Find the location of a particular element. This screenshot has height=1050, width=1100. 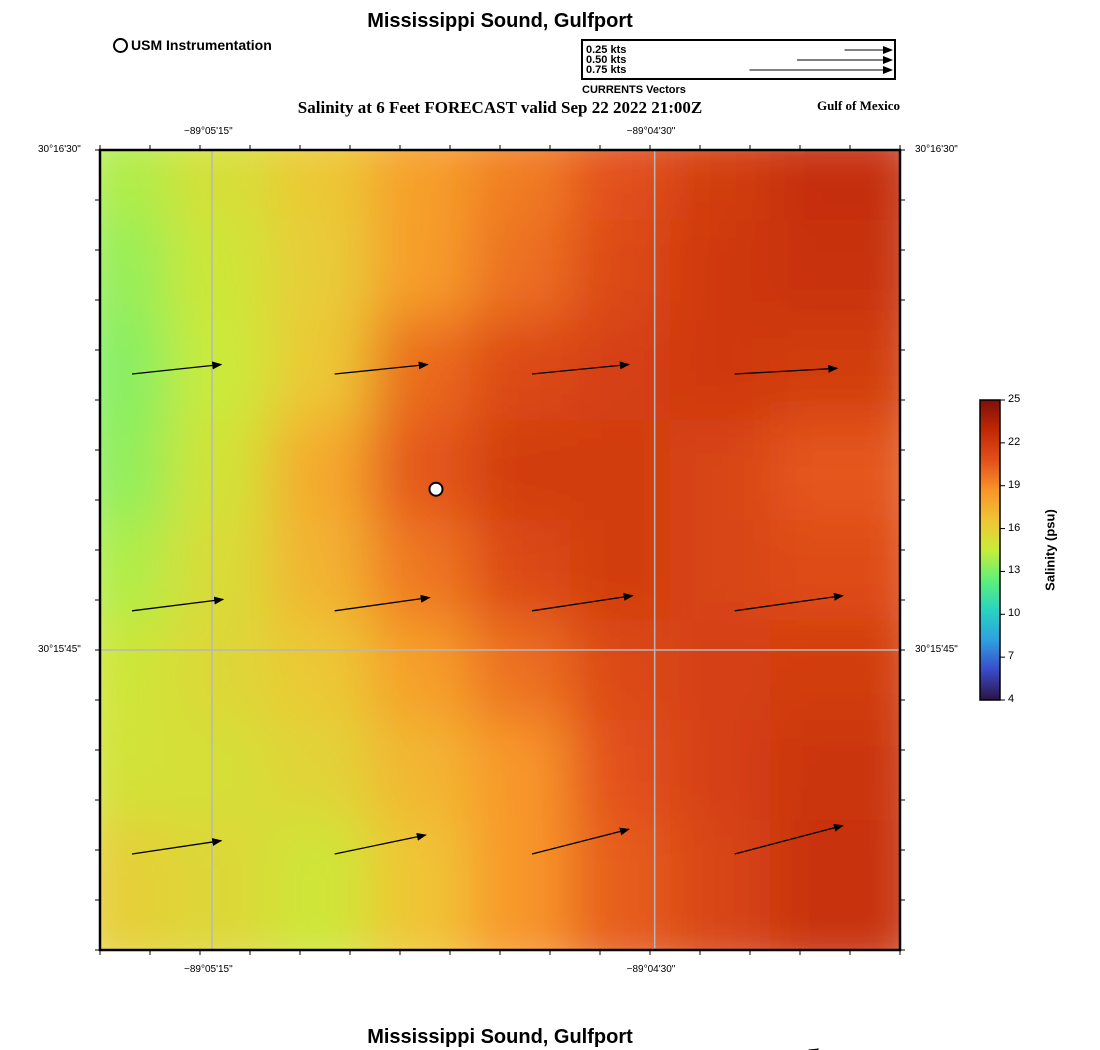

region-label: Gulf of Mexico is located at coordinates (858, 105).